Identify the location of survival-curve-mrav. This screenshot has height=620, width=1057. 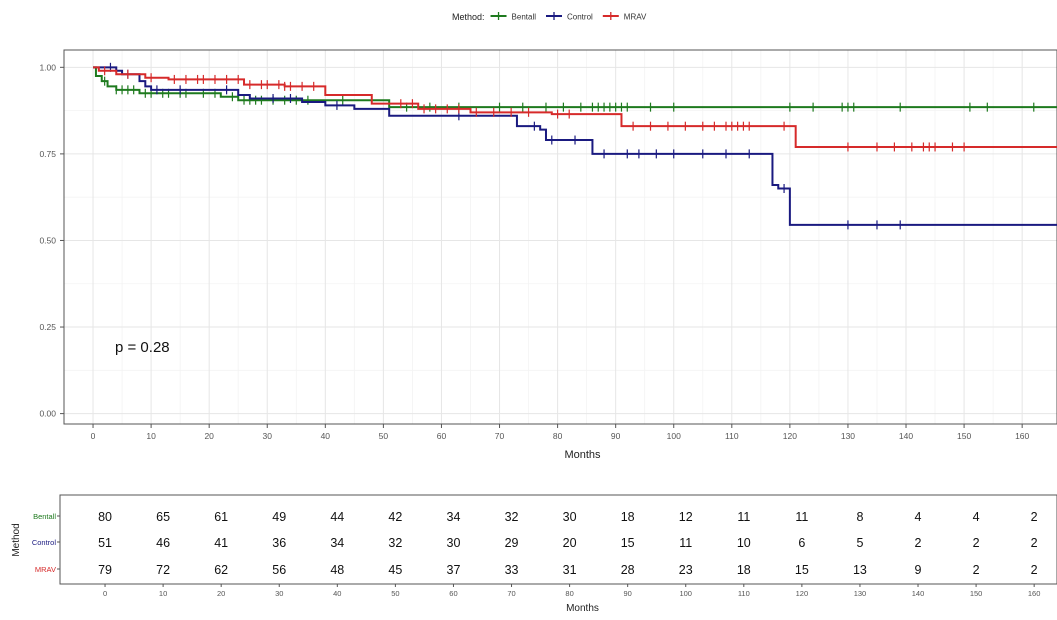
(575, 107).